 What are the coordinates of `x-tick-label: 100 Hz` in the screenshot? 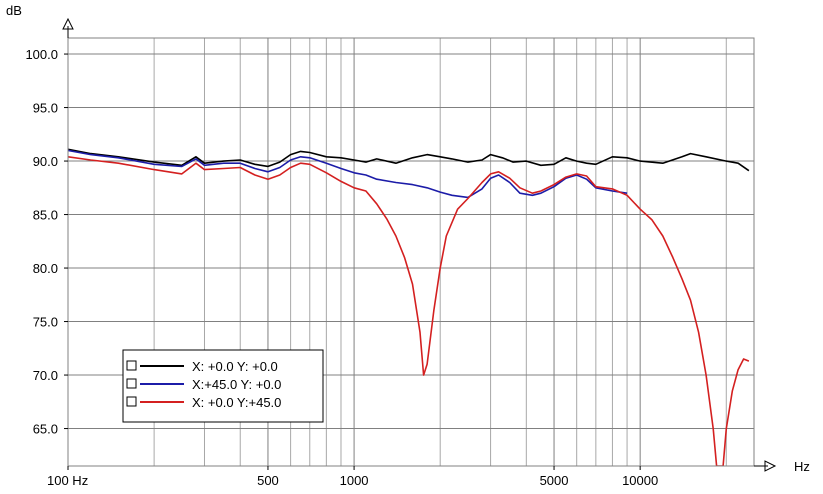 It's located at (67, 480).